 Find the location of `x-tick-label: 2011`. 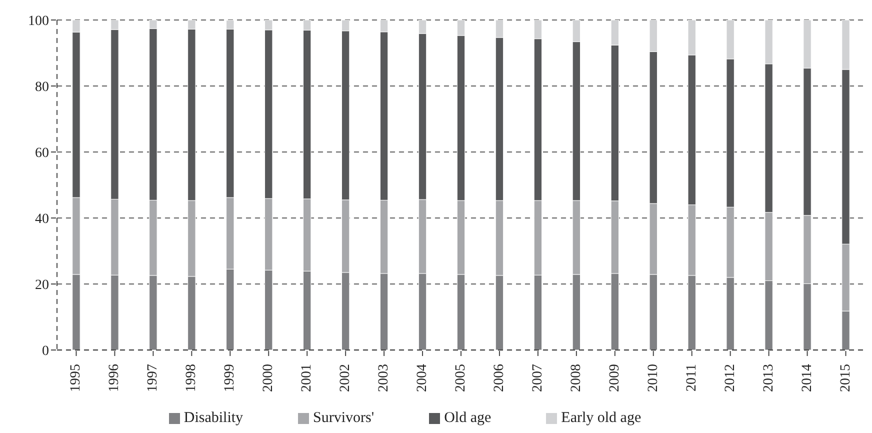

x-tick-label: 2011 is located at coordinates (692, 378).